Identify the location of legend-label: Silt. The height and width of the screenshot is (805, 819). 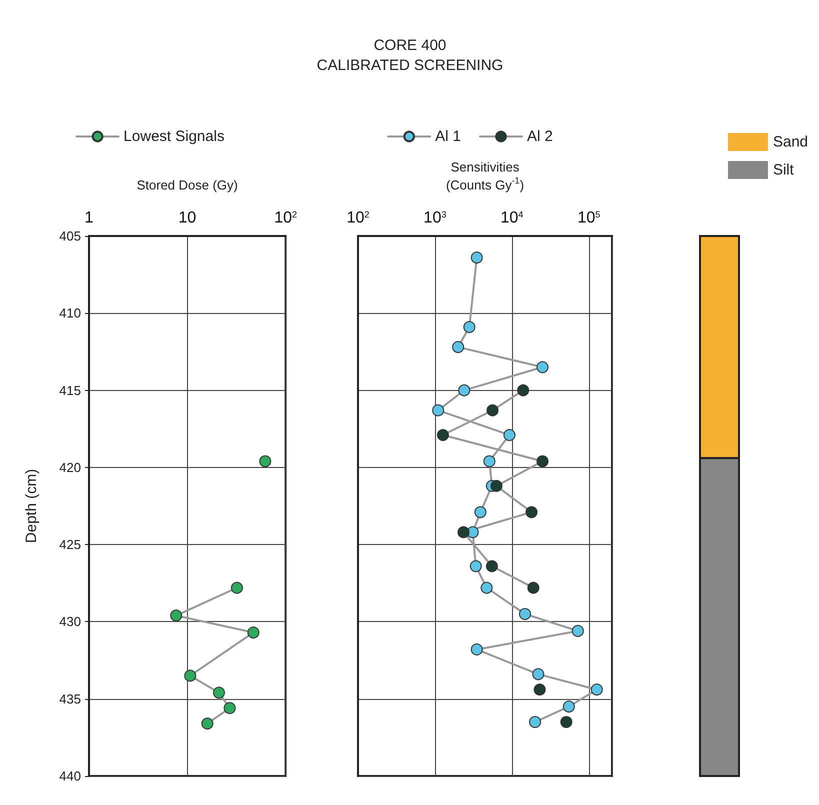
(783, 170).